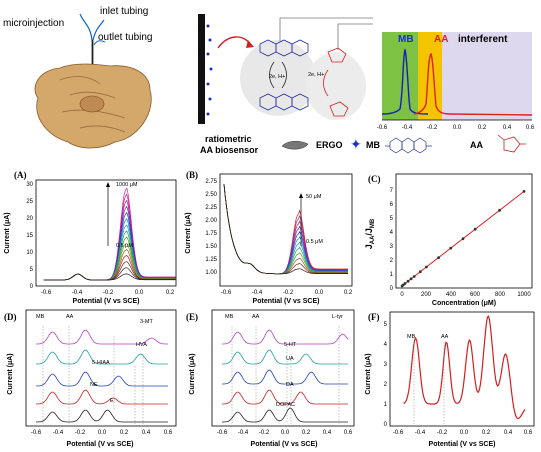  Describe the element at coordinates (524, 295) in the screenshot. I see `c-x-tick: 1000` at that location.